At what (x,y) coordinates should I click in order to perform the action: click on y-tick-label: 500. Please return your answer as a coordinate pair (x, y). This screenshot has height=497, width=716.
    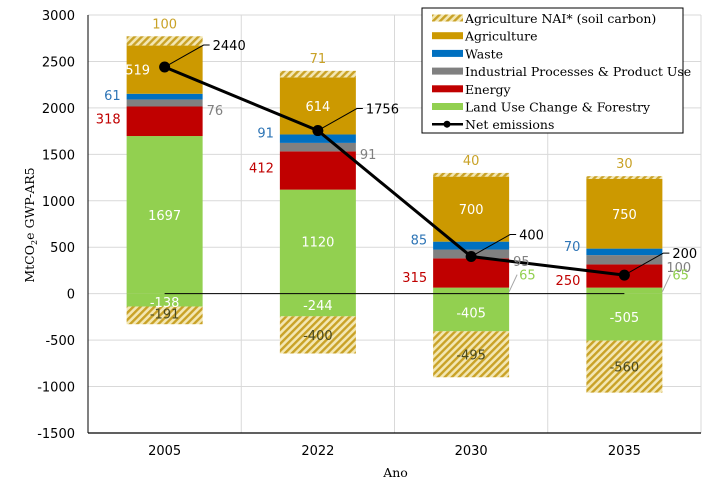
    Looking at the image, I should click on (62, 248).